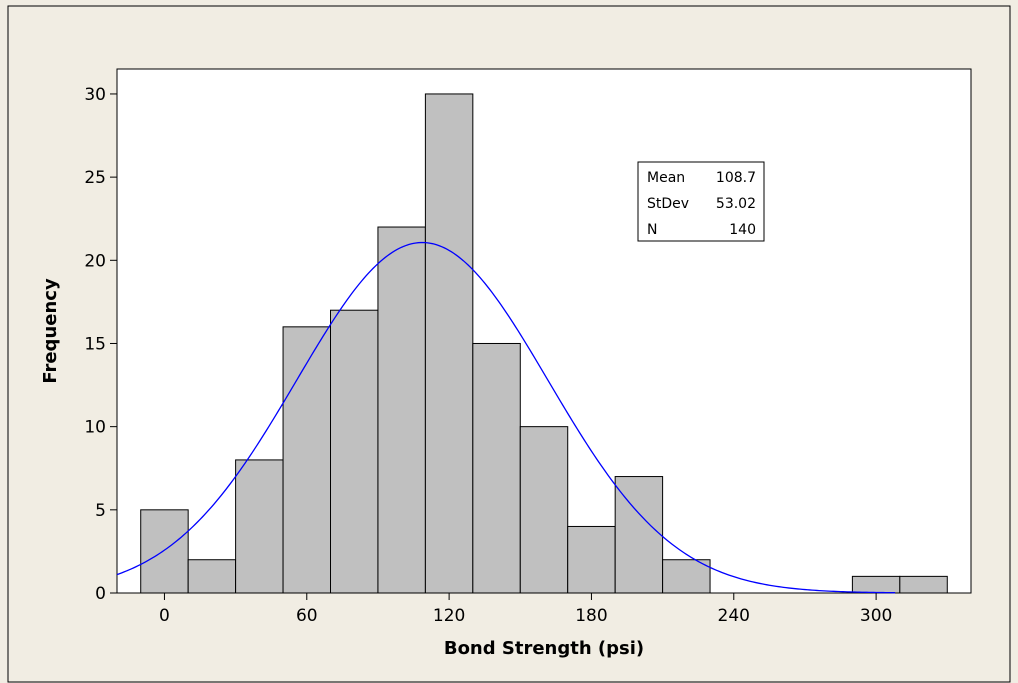  I want to click on y-tick-label: 30, so click(95, 95).